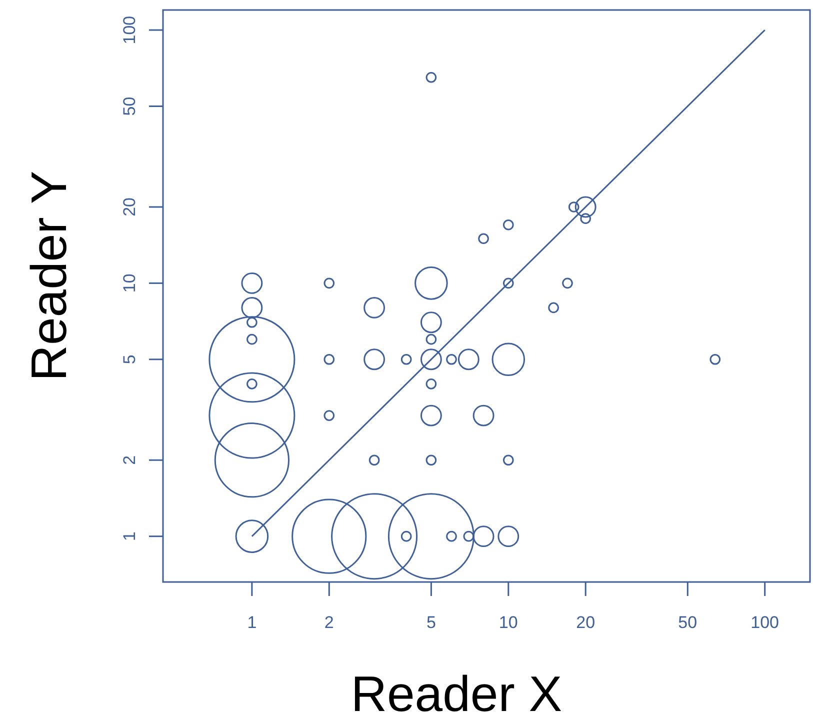 This screenshot has width=813, height=727. What do you see at coordinates (586, 622) in the screenshot?
I see `x-tick-label: 20` at bounding box center [586, 622].